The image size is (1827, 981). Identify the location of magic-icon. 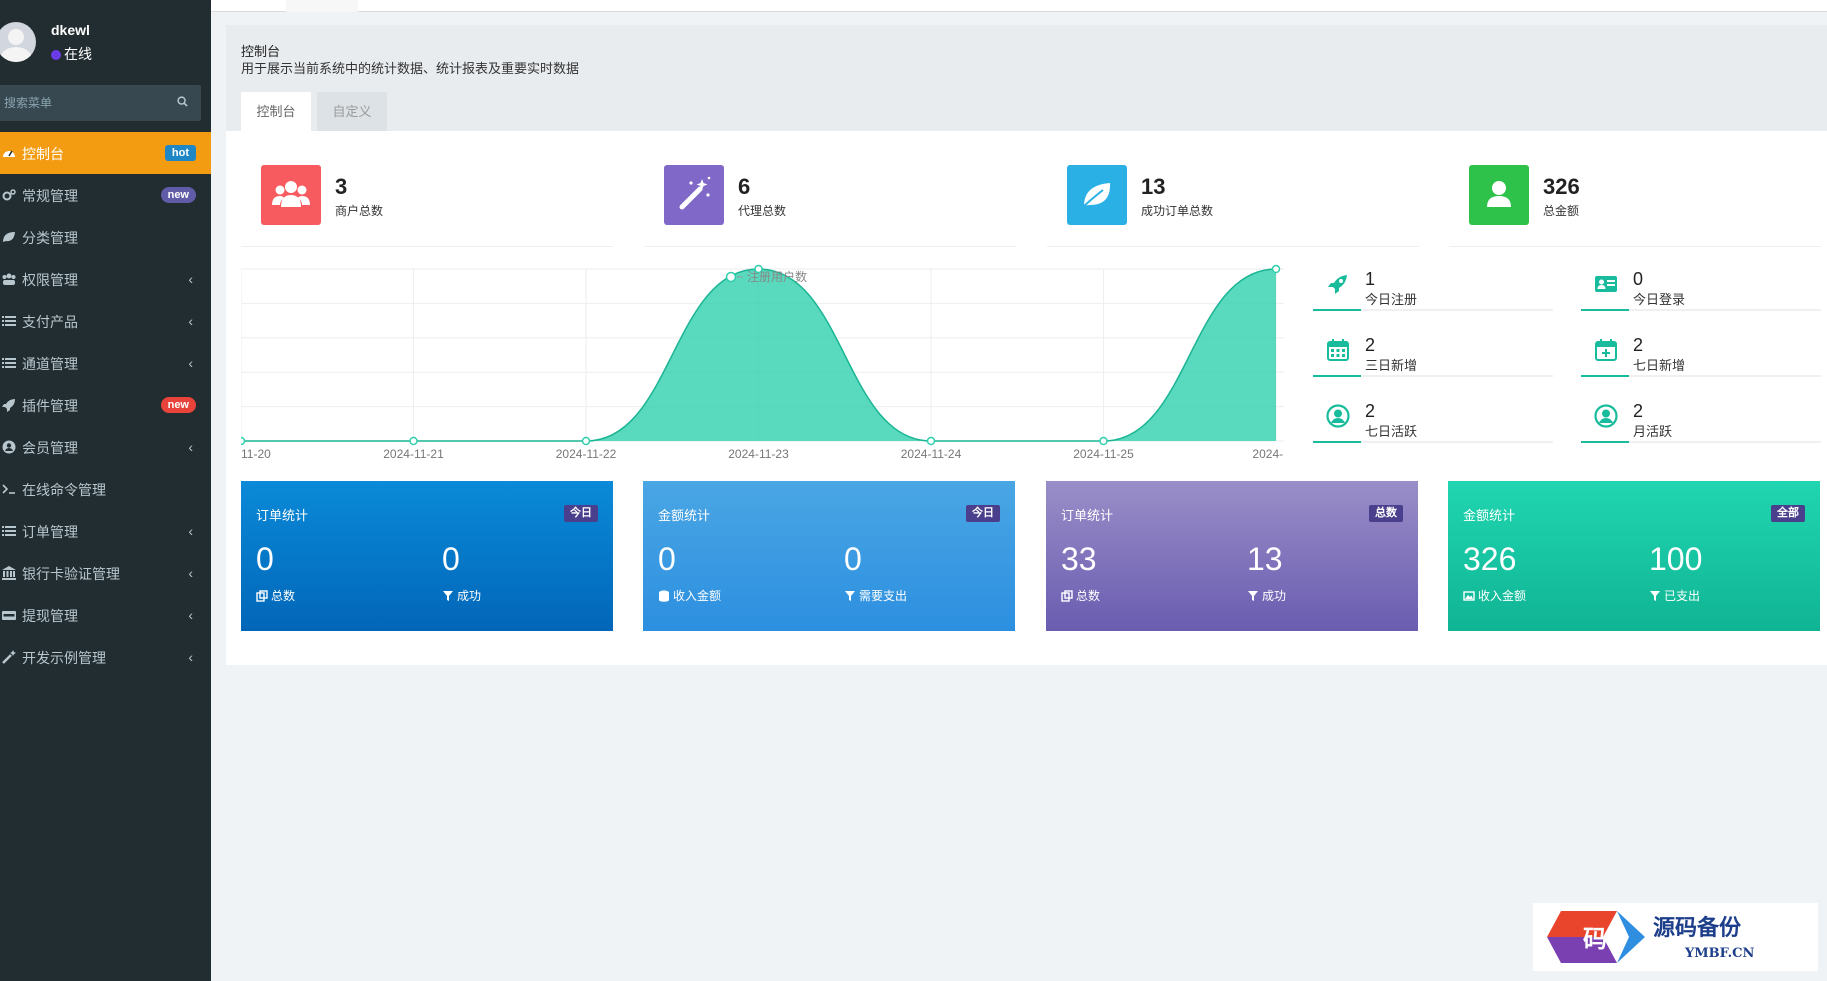
(9, 657).